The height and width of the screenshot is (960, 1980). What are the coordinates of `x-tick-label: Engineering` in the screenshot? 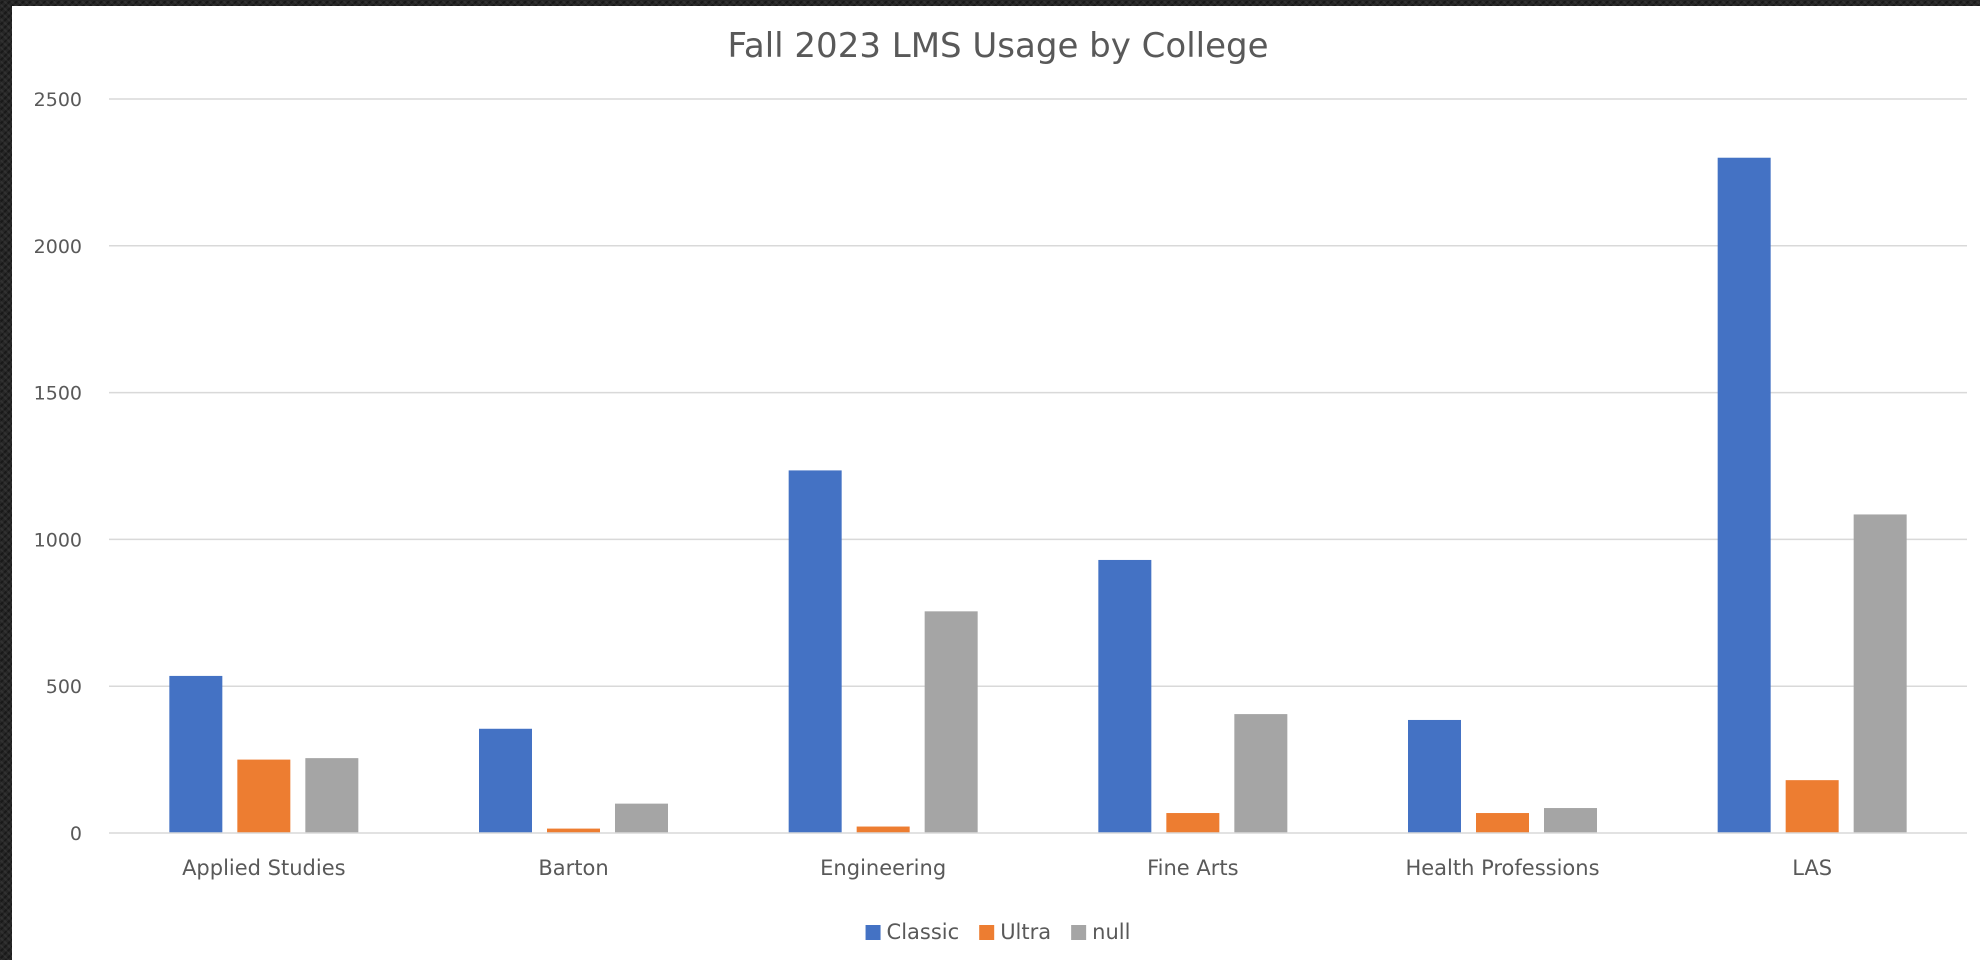 It's located at (883, 868).